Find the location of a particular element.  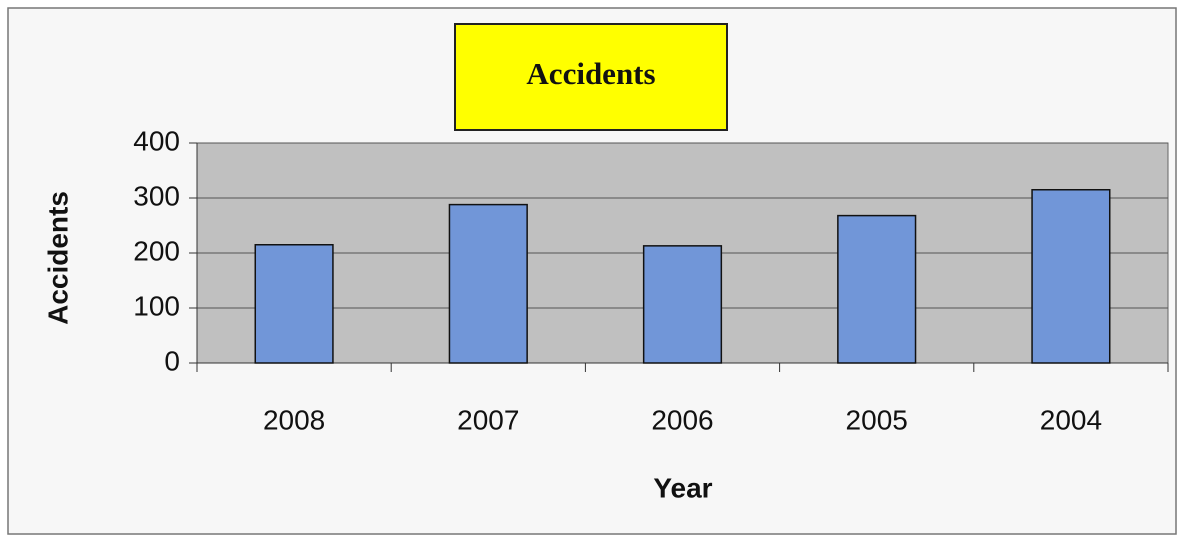

x-tick-label: 2005 is located at coordinates (877, 419).